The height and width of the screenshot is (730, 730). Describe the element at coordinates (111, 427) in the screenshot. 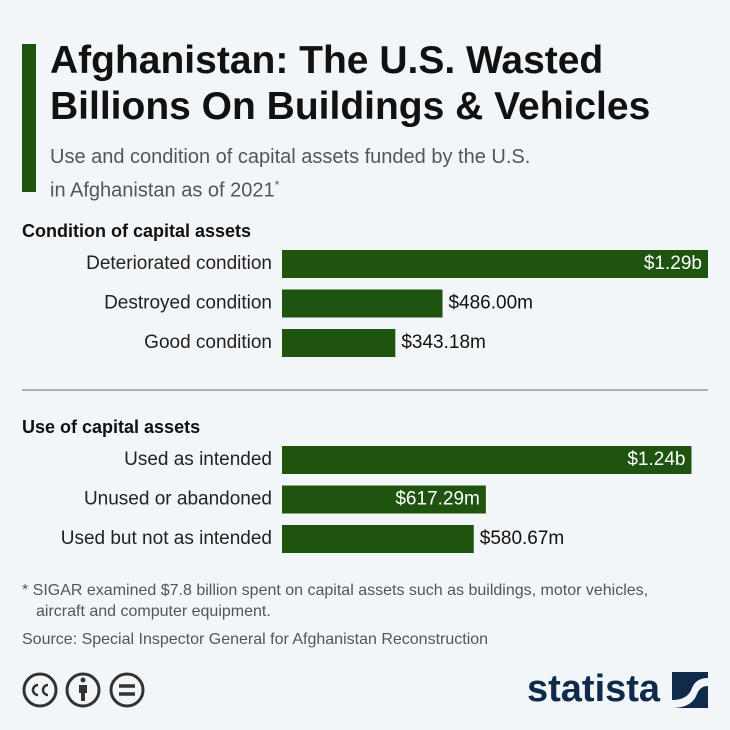

I see `section-title: Use of capital assets` at that location.